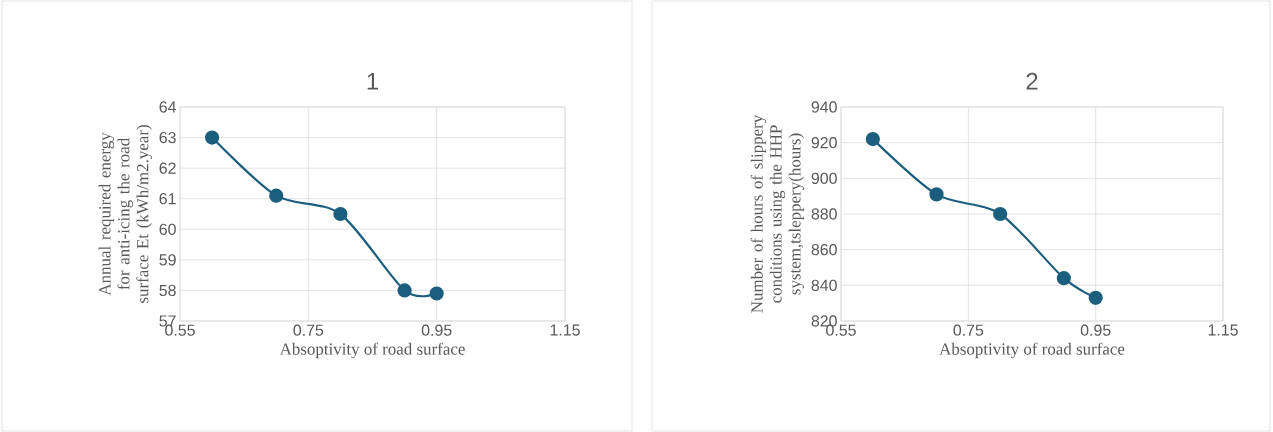 The height and width of the screenshot is (432, 1273). I want to click on y-tick-label: 58, so click(167, 290).